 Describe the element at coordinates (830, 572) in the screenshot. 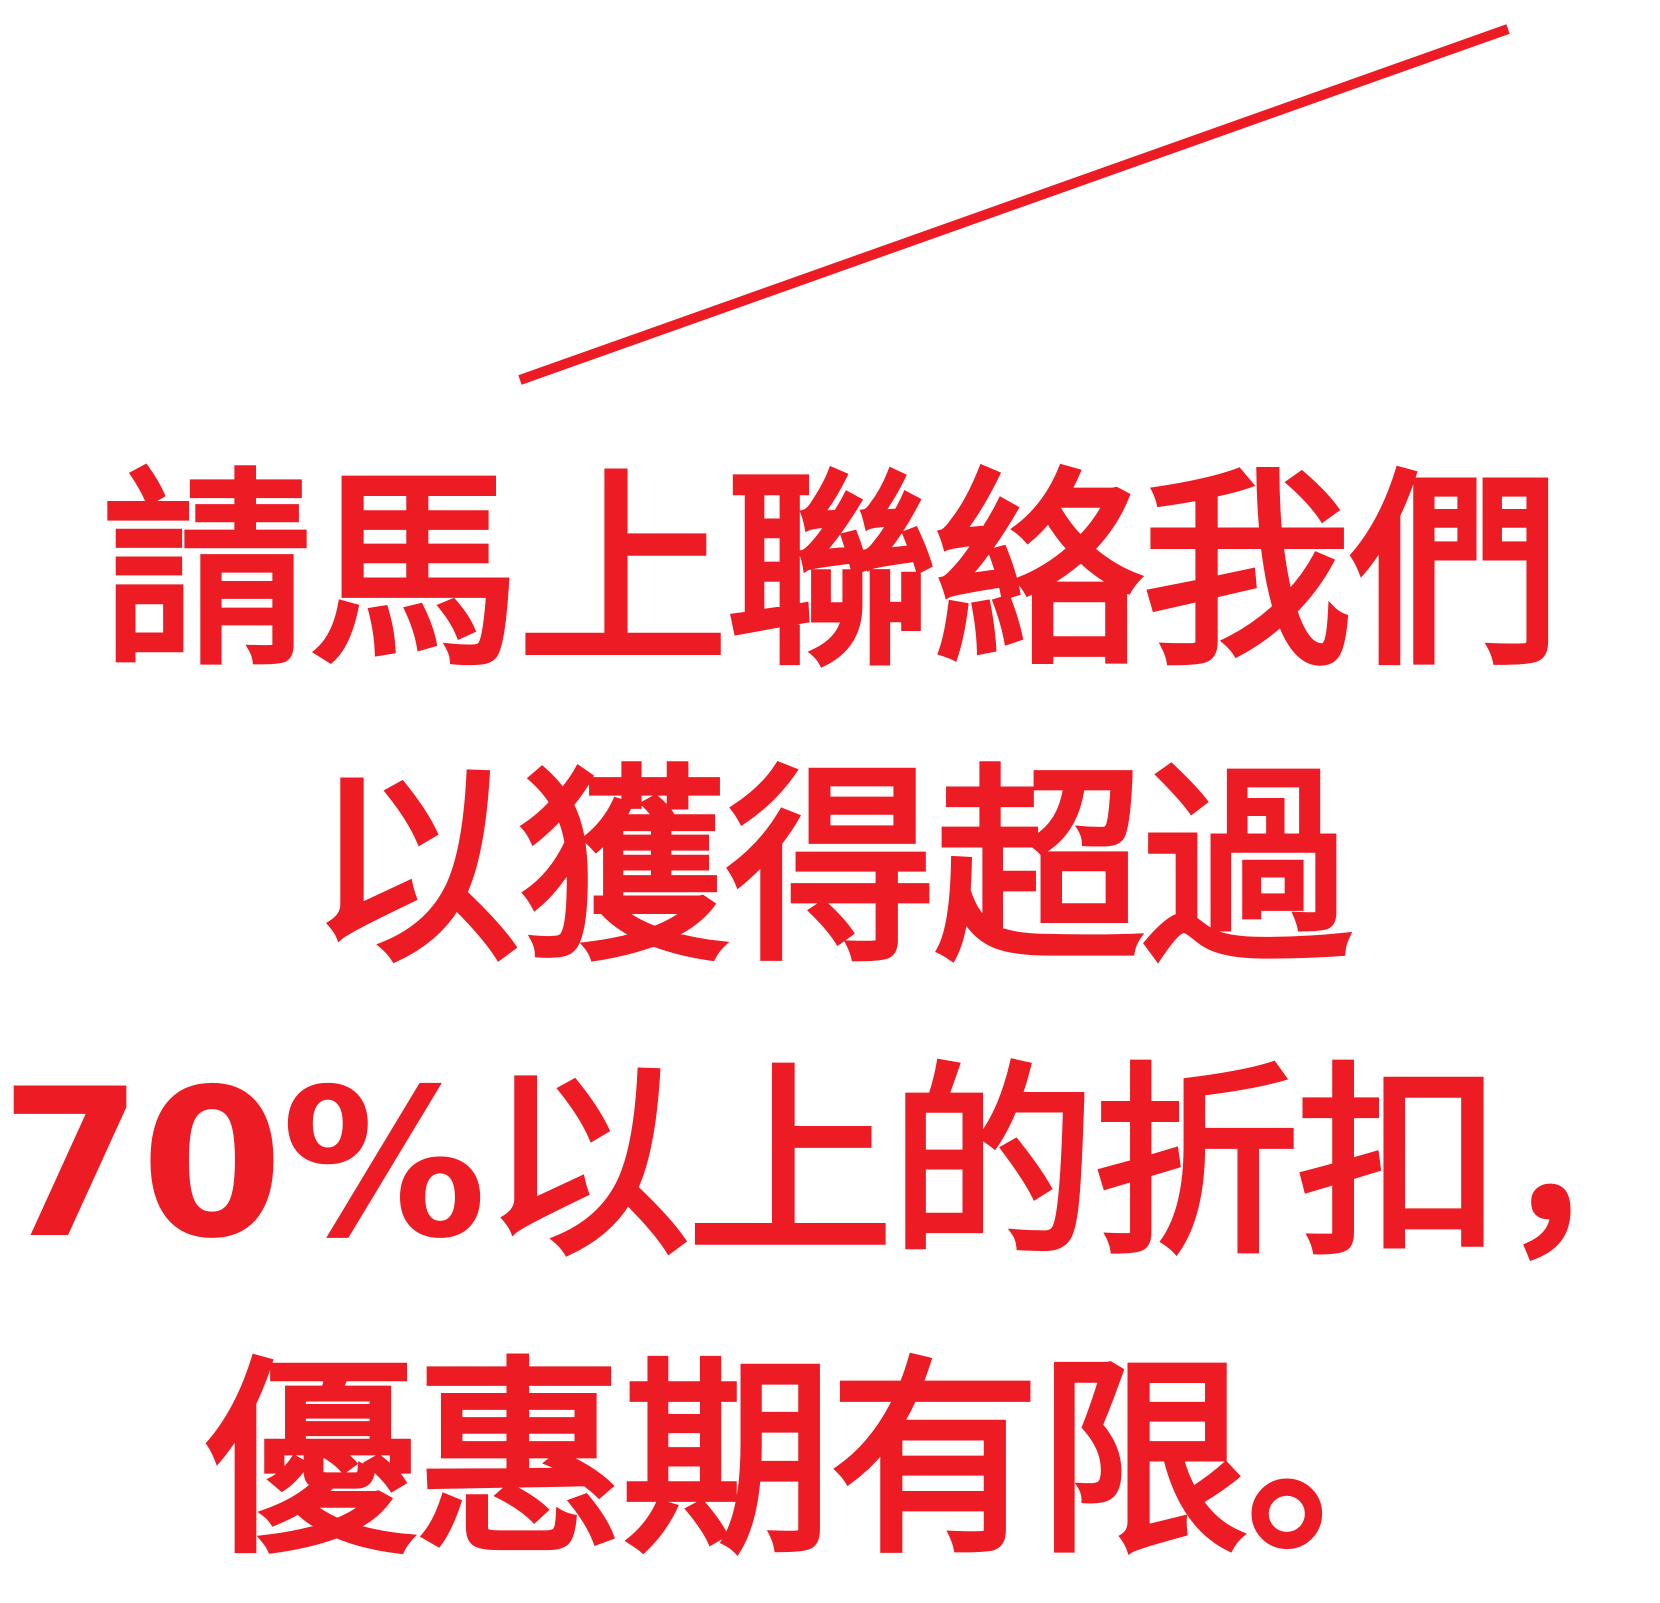

I see `headline-line-1: 請馬上聯絡我們` at that location.